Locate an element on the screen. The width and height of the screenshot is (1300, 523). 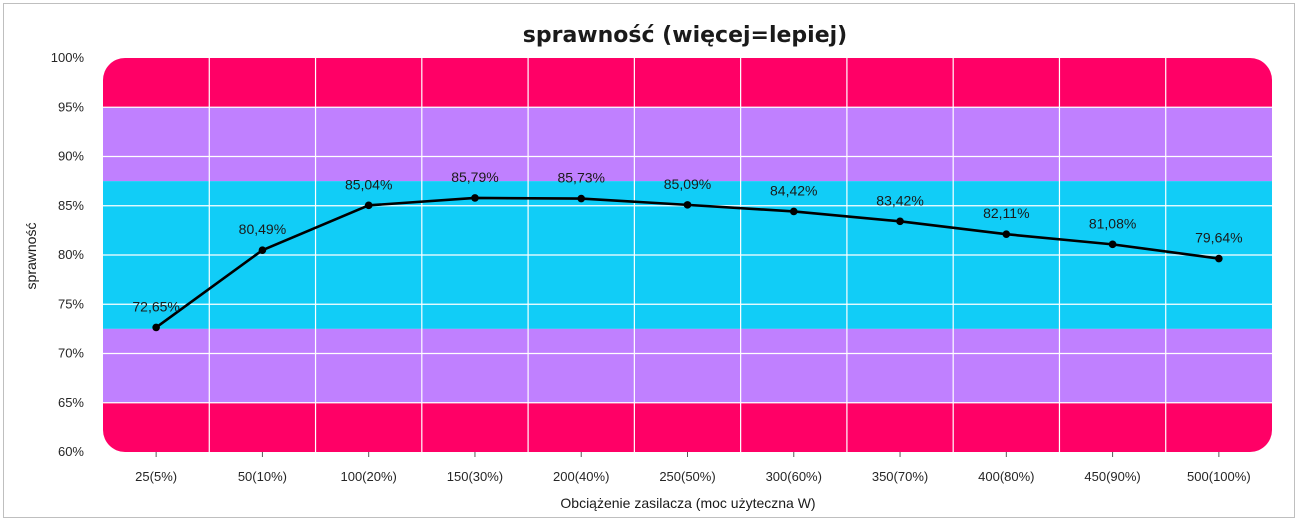
data-label: 83,42% is located at coordinates (899, 200).